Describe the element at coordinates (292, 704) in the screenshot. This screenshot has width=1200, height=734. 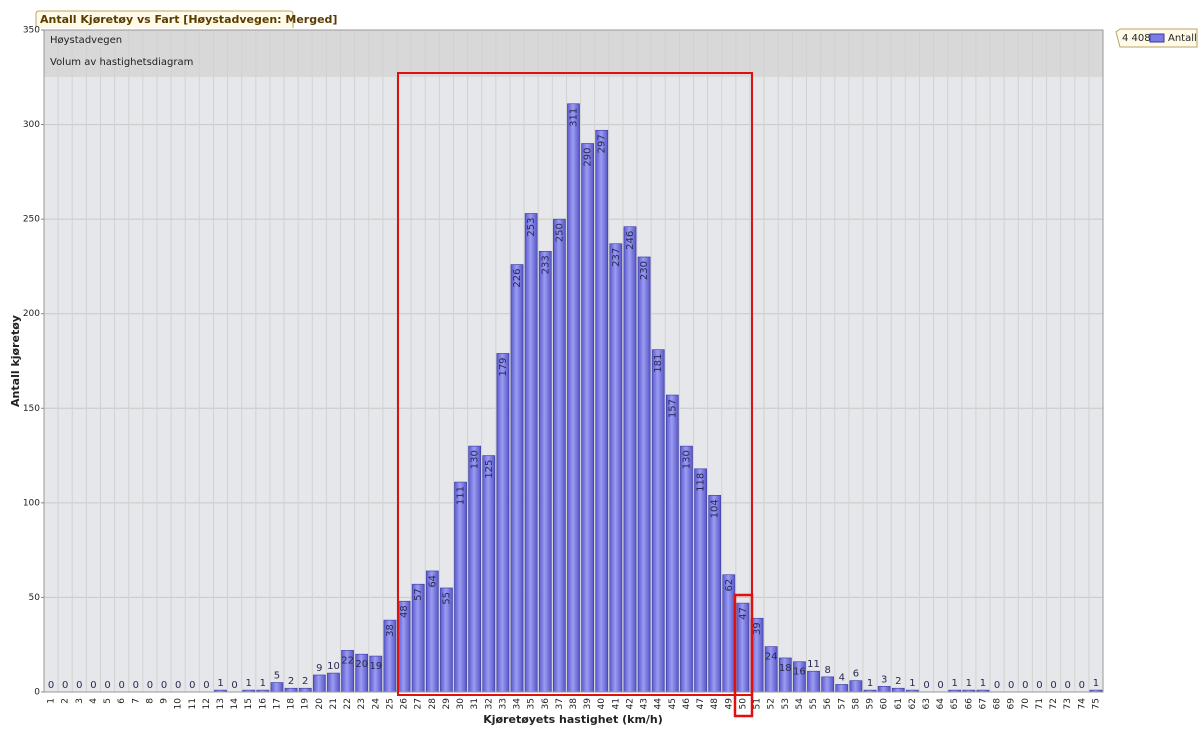
I see `x-tick-label: 18` at that location.